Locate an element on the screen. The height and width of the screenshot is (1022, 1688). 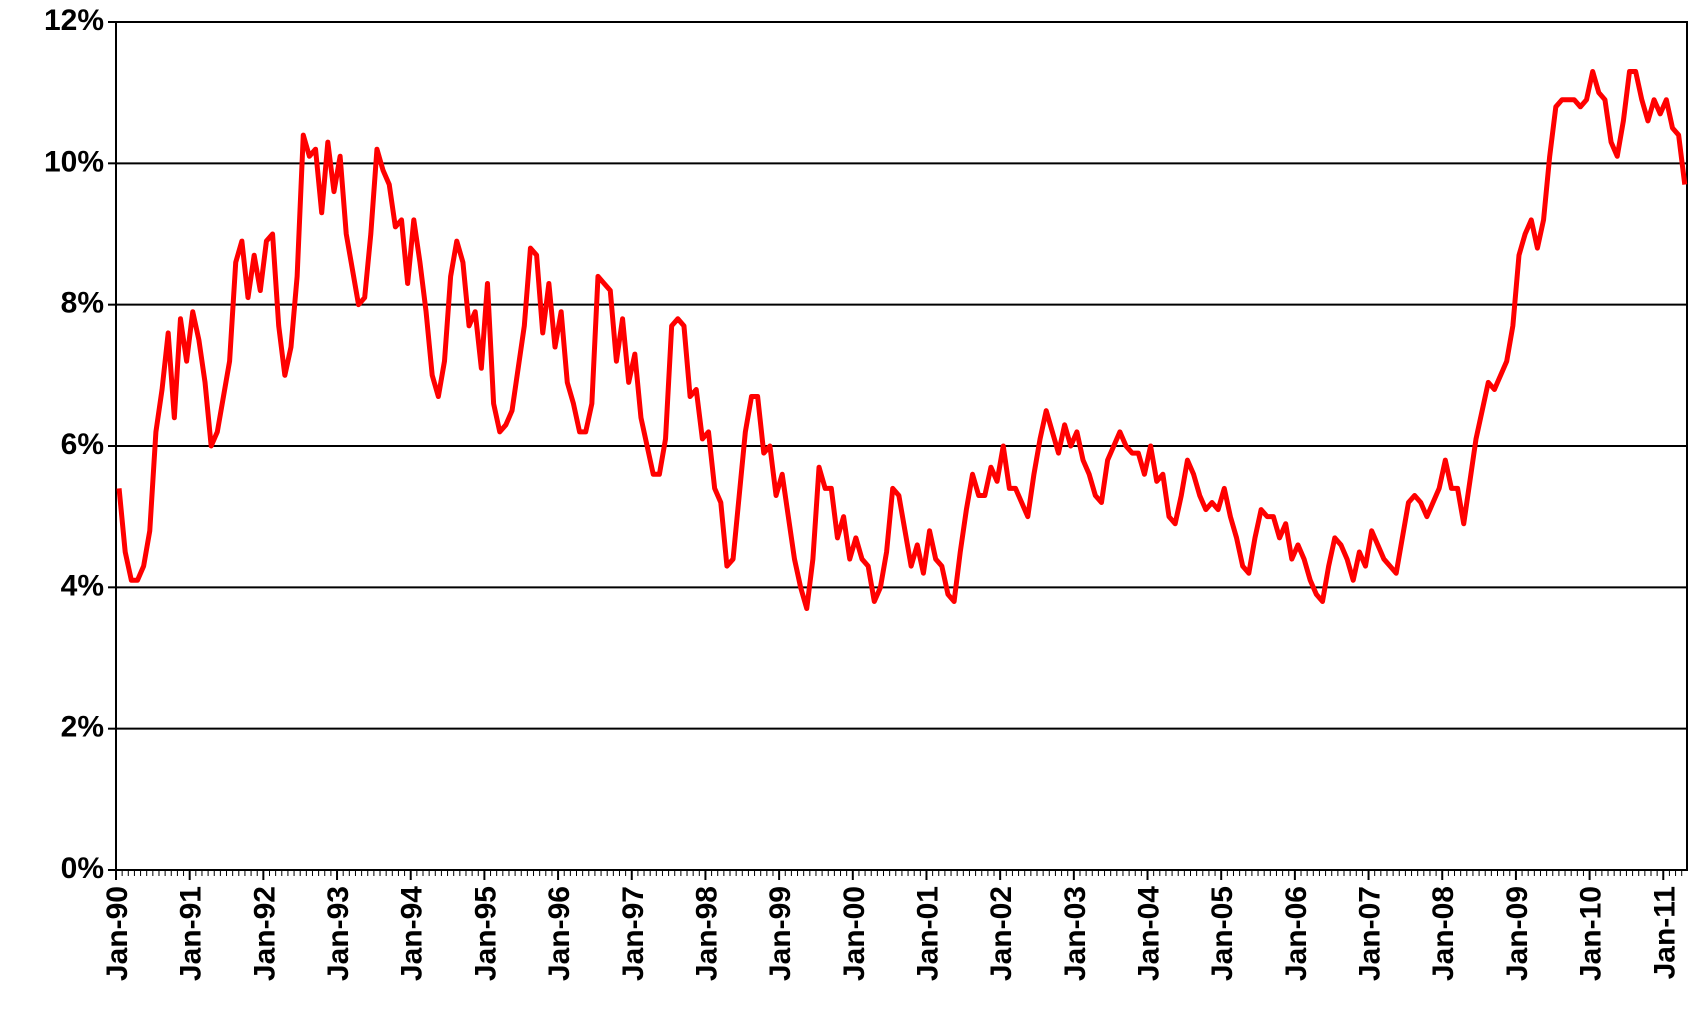
x-tick-label: Jan-91 is located at coordinates (191, 933).